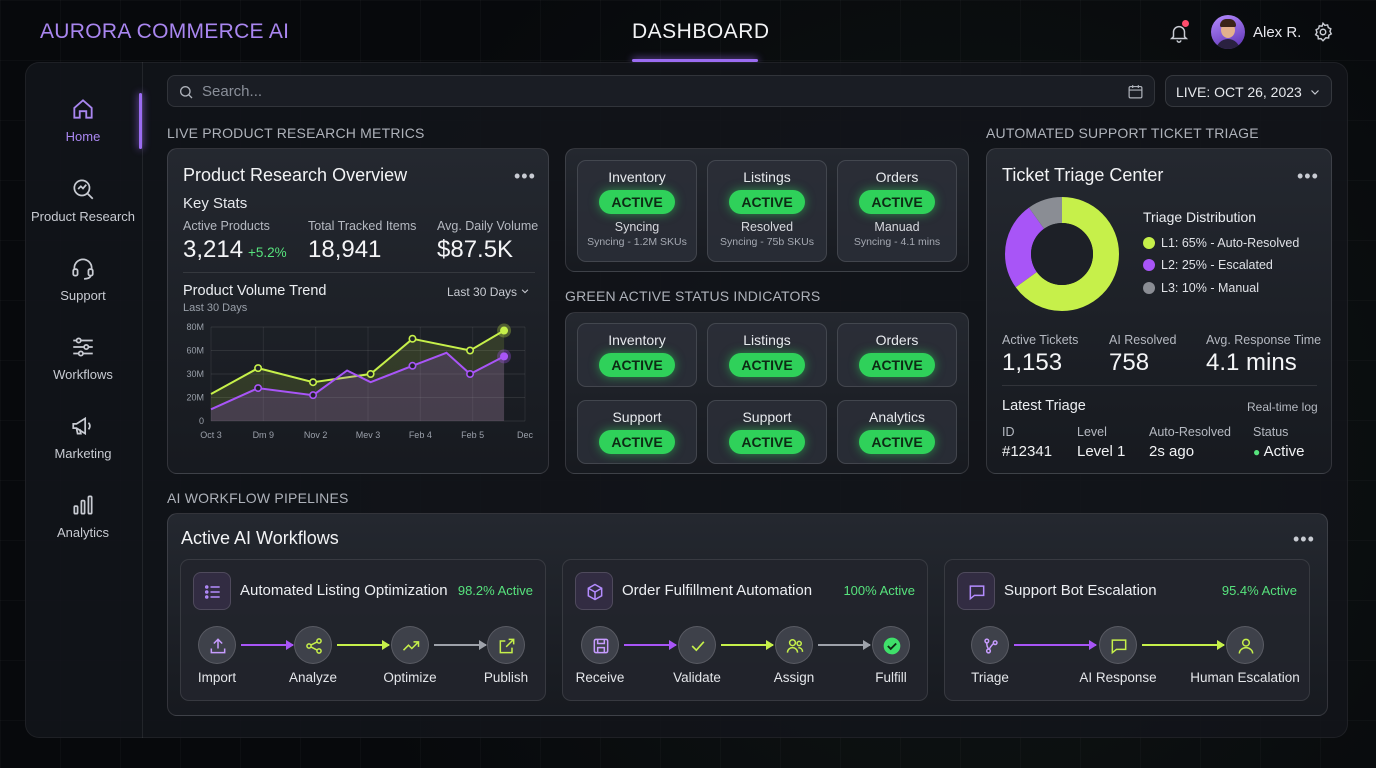 Image resolution: width=1376 pixels, height=768 pixels. Describe the element at coordinates (701, 31) in the screenshot. I see `nav-dashboard-tab: DASHBOARD` at that location.